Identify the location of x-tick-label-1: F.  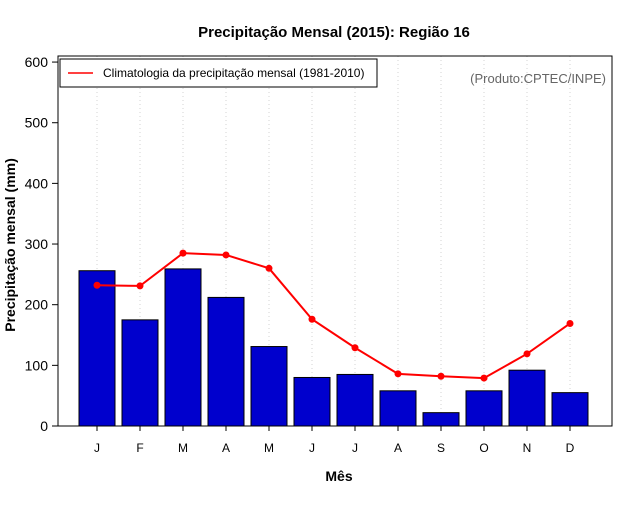
(139, 448).